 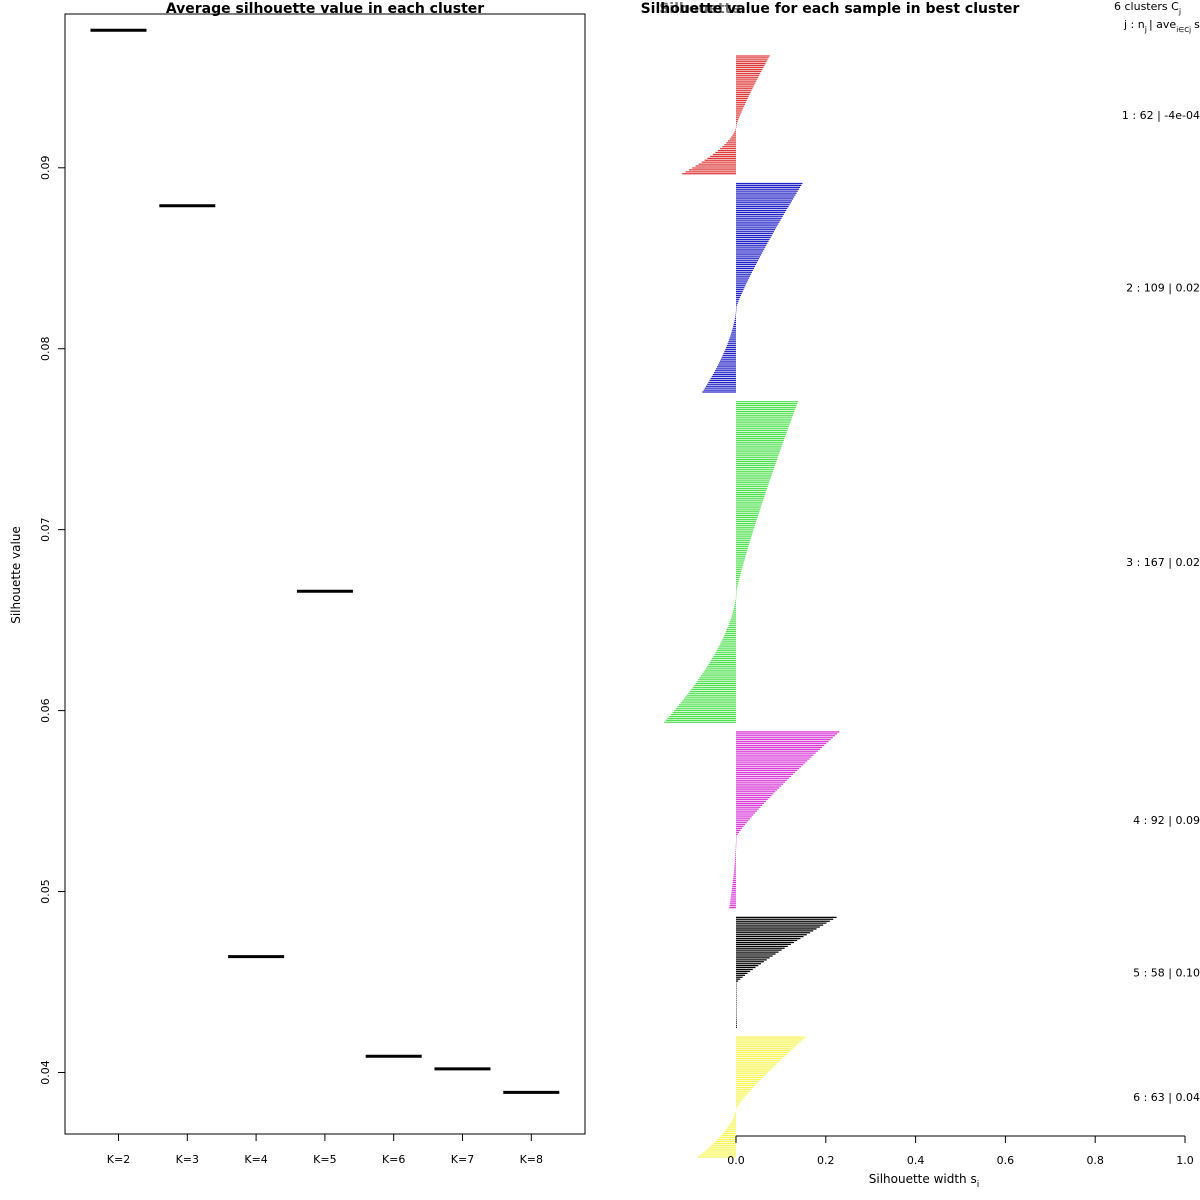 I want to click on right-silhouette-bars, so click(x=752, y=606).